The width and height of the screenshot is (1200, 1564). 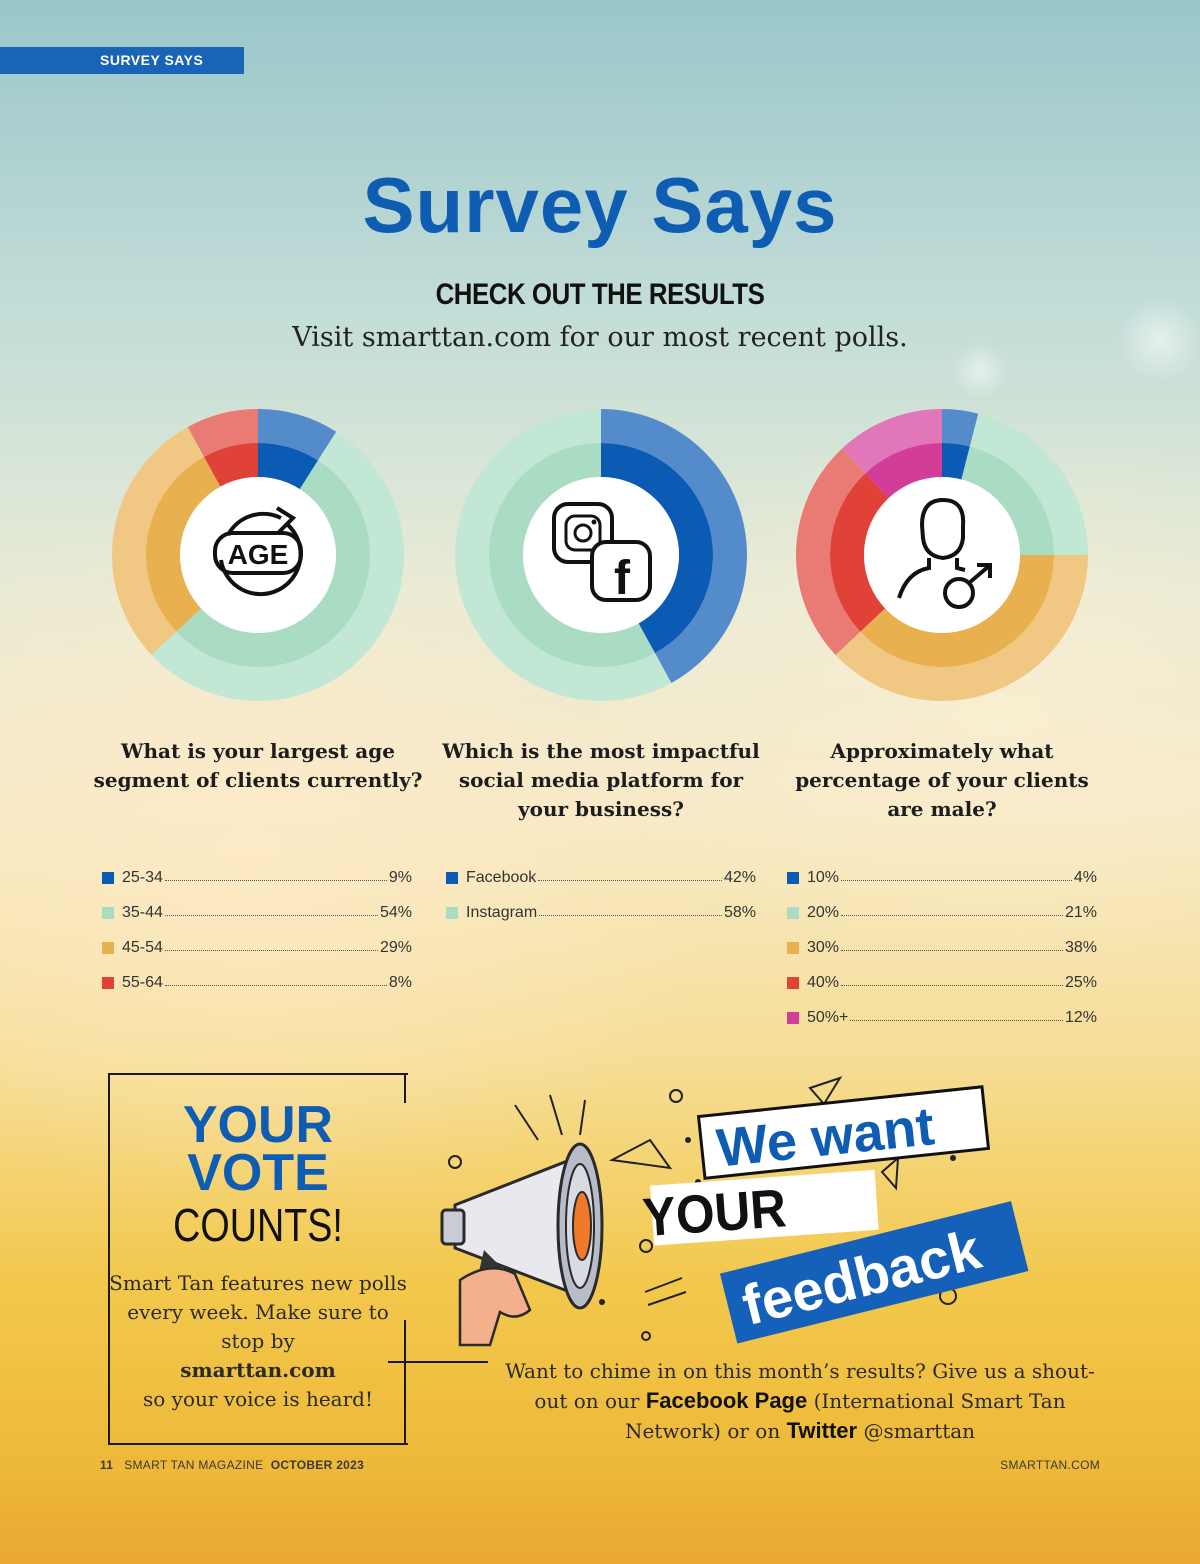 I want to click on banner-your: YOUR, so click(x=714, y=1212).